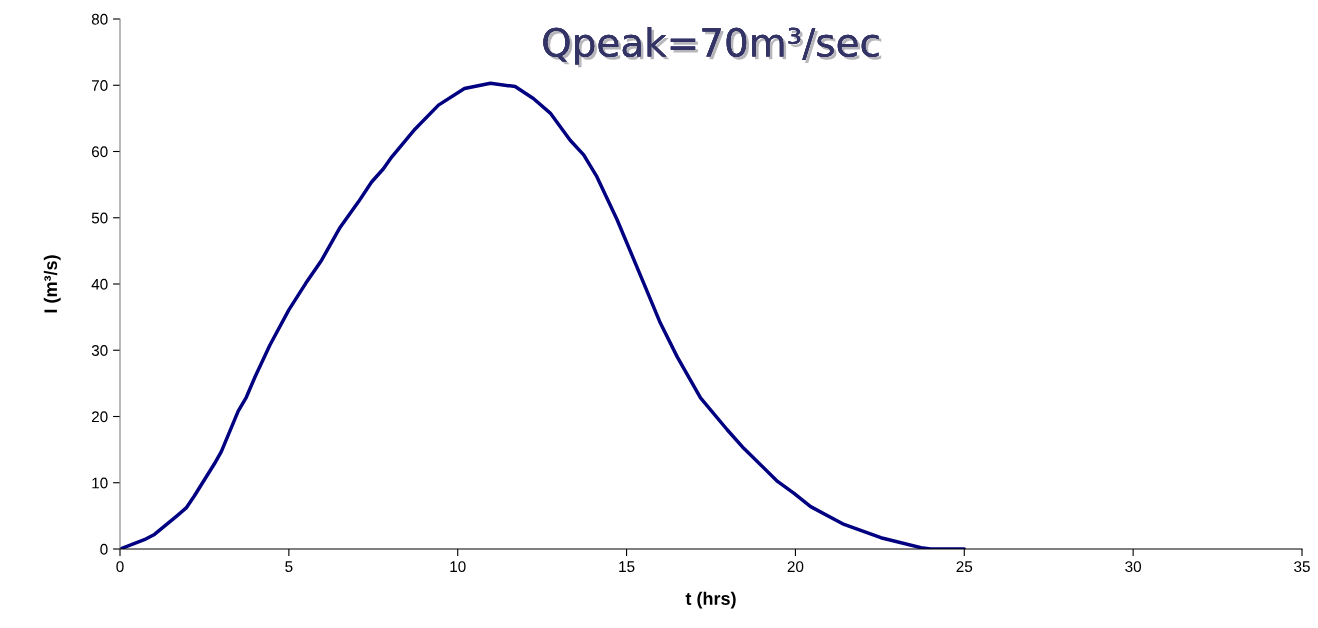 The width and height of the screenshot is (1318, 628). What do you see at coordinates (99, 218) in the screenshot?
I see `y-tick-label: 50` at bounding box center [99, 218].